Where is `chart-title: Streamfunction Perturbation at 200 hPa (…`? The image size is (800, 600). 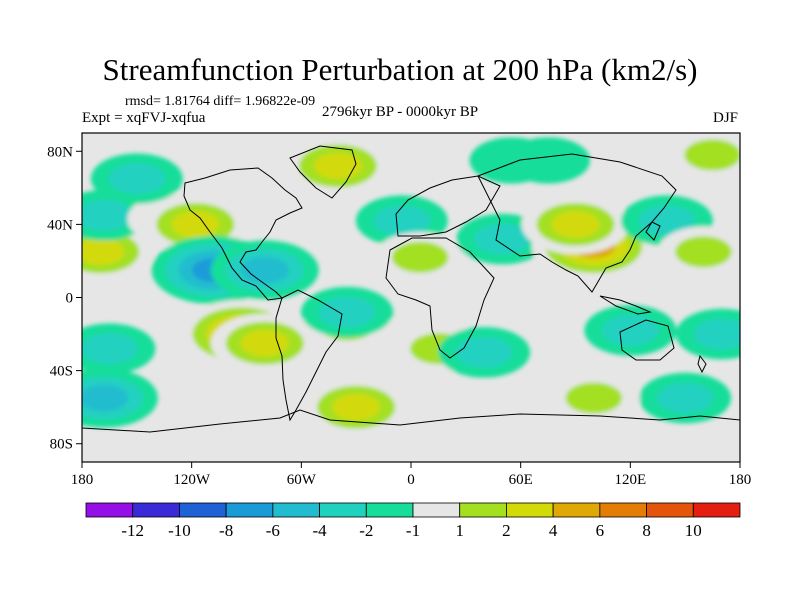 chart-title: Streamfunction Perturbation at 200 hPa (… is located at coordinates (400, 69).